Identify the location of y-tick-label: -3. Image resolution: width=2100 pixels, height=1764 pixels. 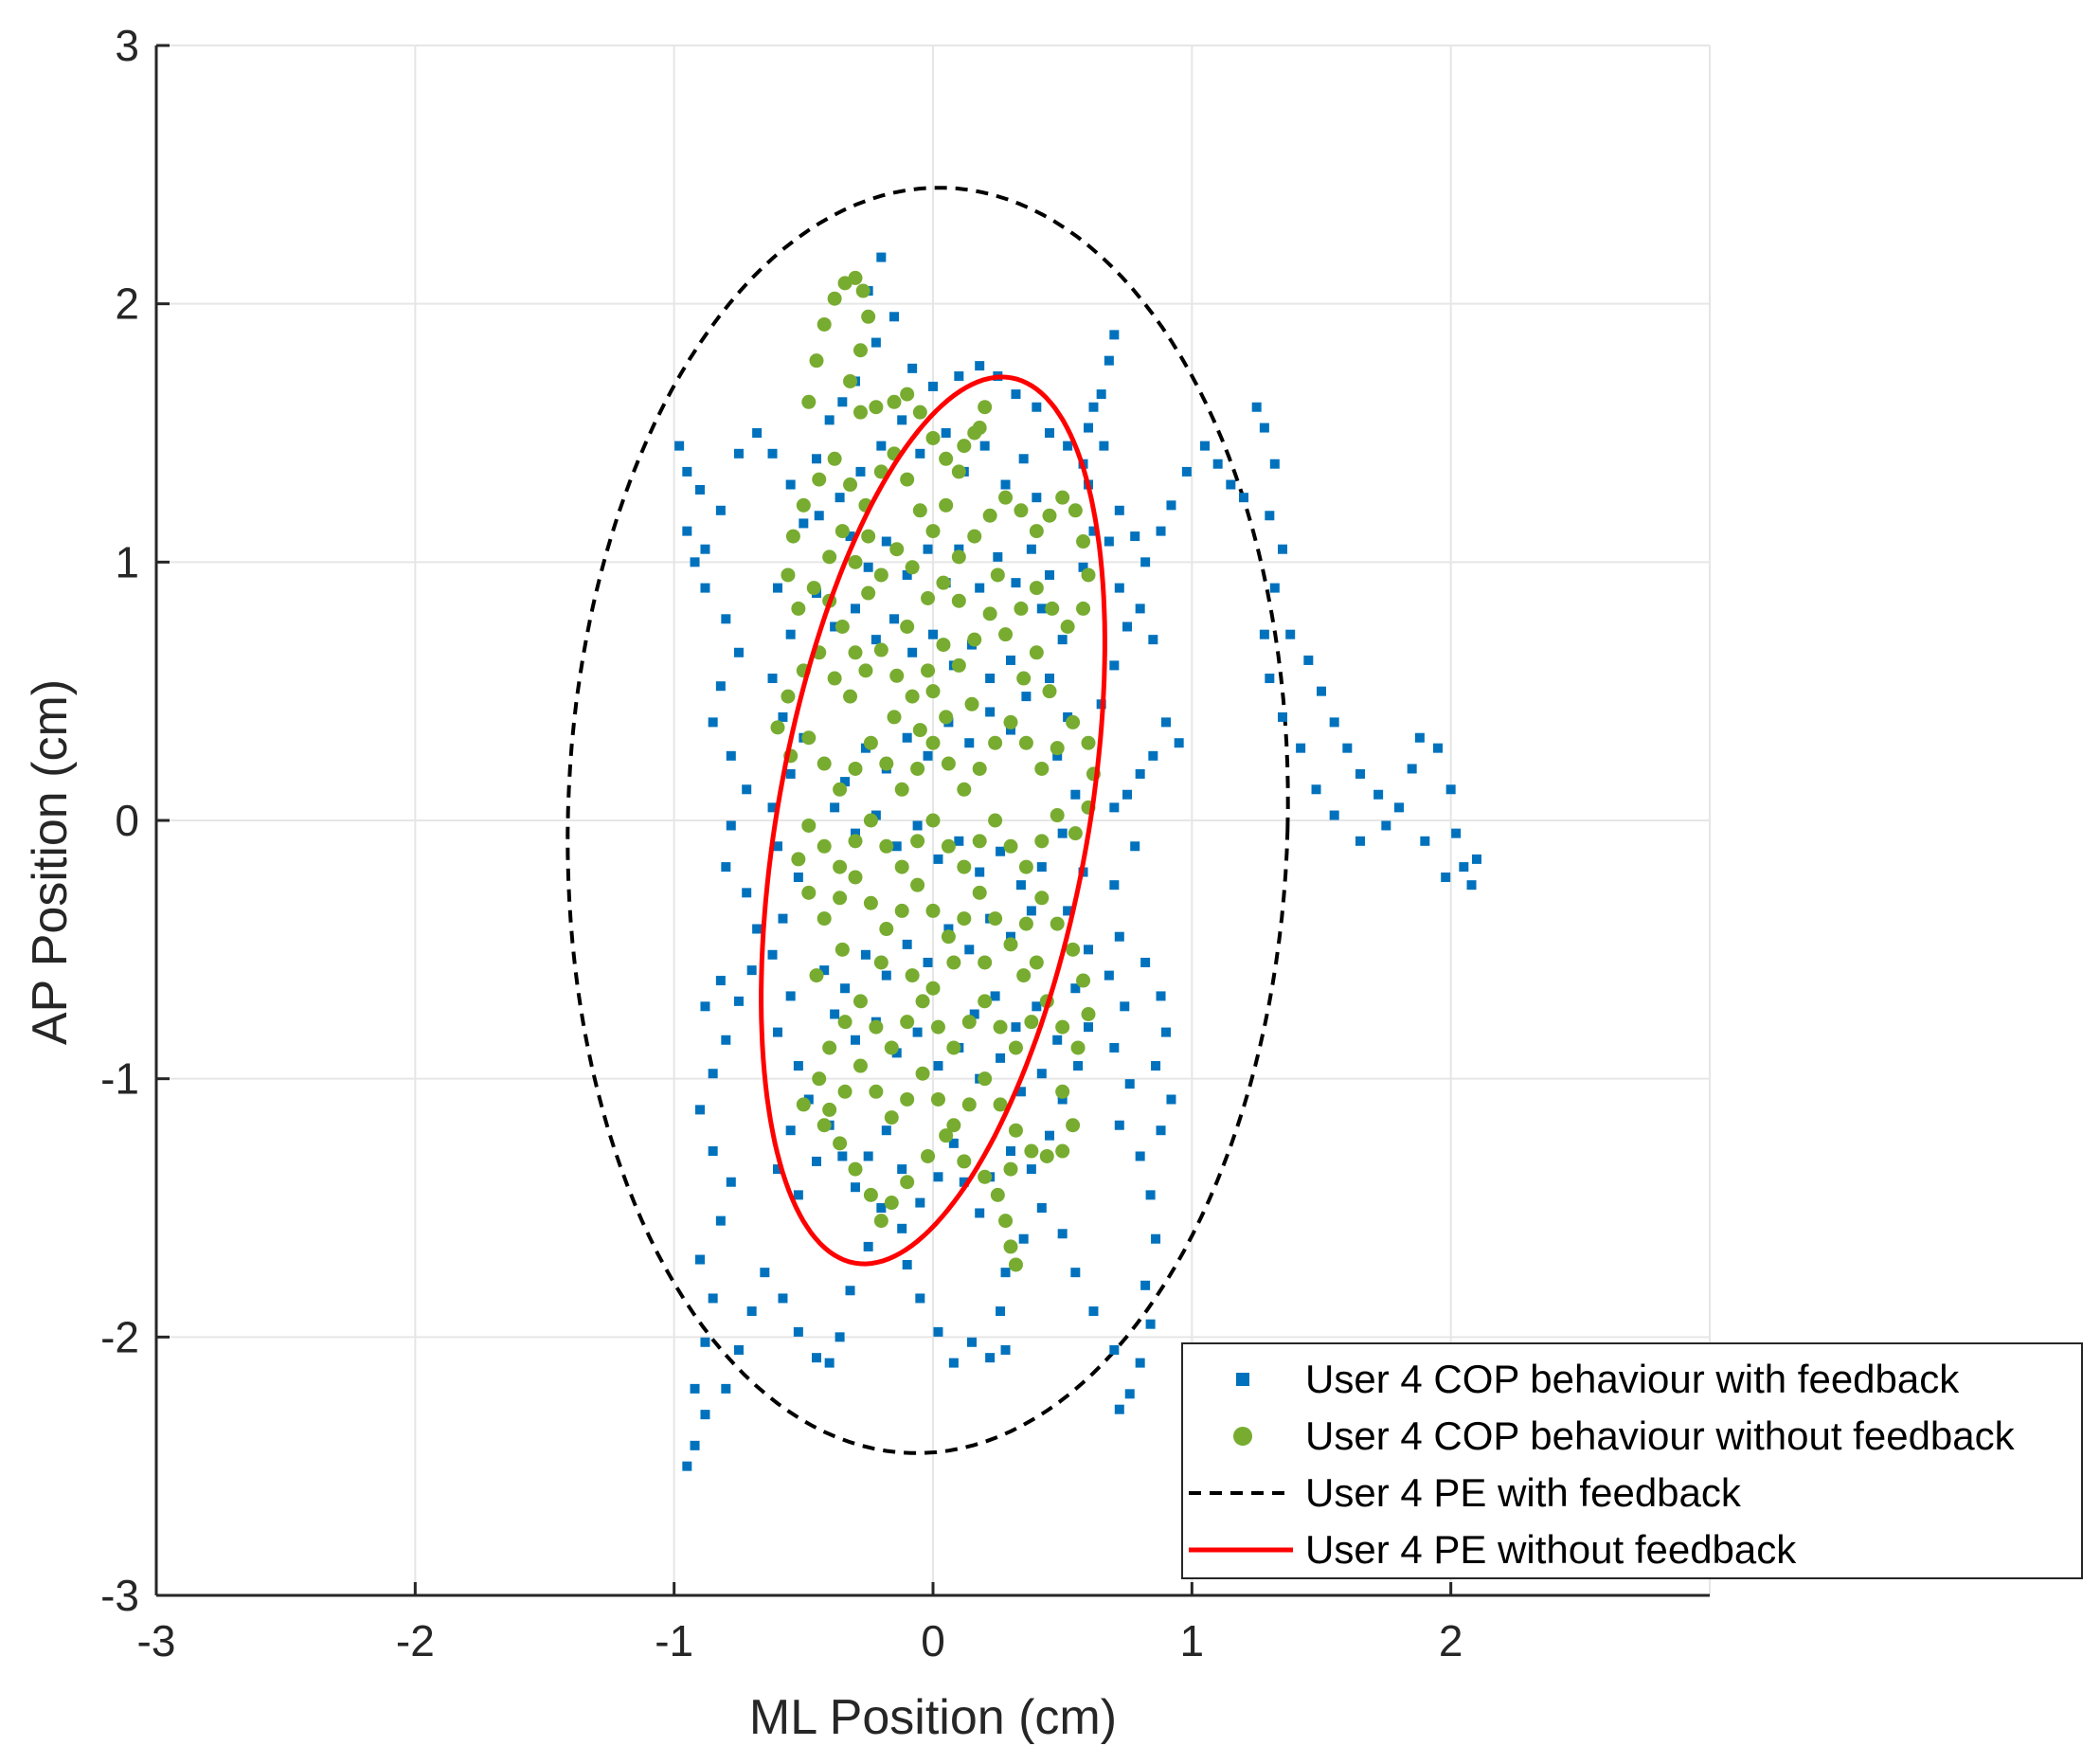
(119, 1595).